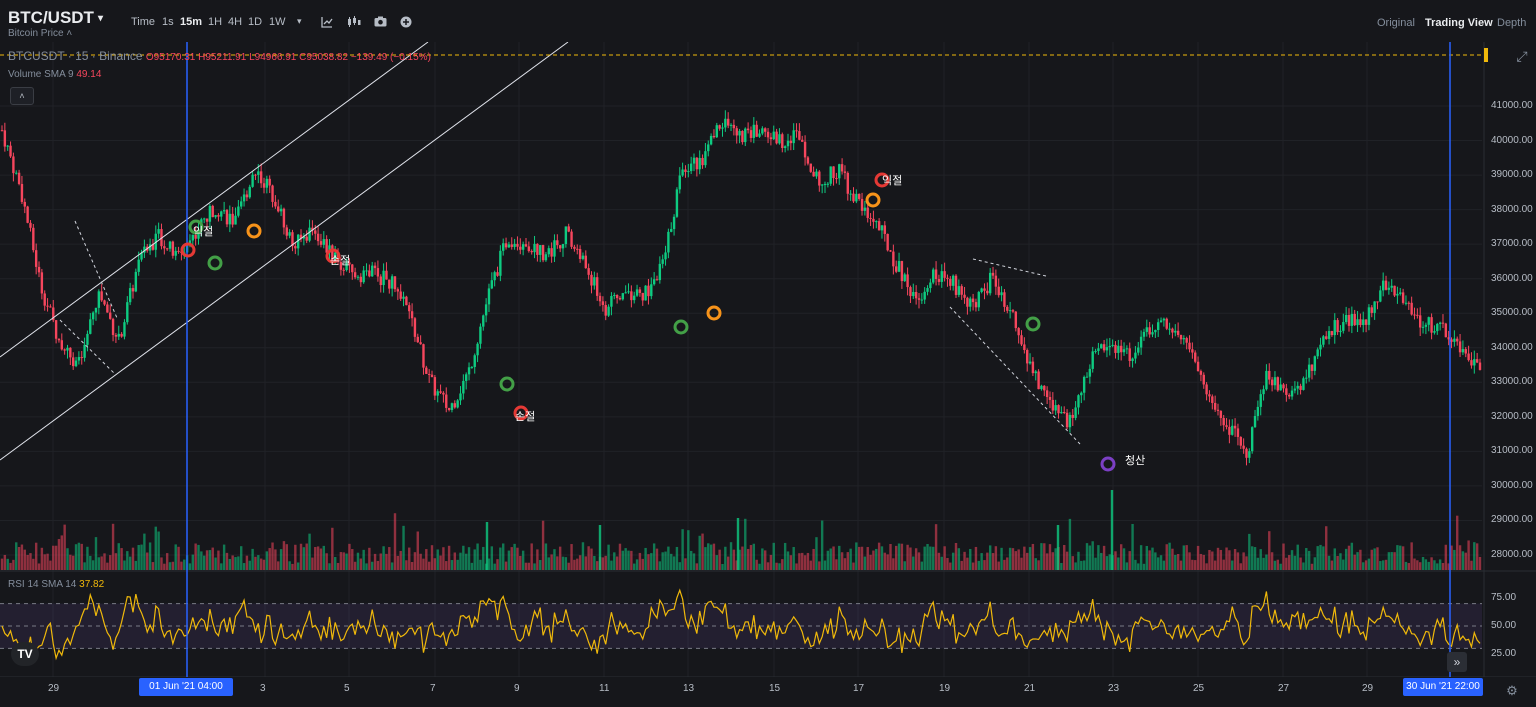  Describe the element at coordinates (1457, 662) in the screenshot. I see `scroll-to-realtime-button: »` at that location.